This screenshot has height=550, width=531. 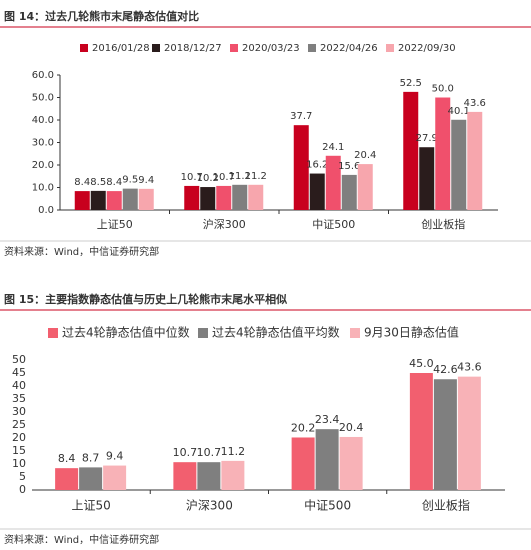 What do you see at coordinates (421, 363) in the screenshot?
I see `value-label: 45.0` at bounding box center [421, 363].